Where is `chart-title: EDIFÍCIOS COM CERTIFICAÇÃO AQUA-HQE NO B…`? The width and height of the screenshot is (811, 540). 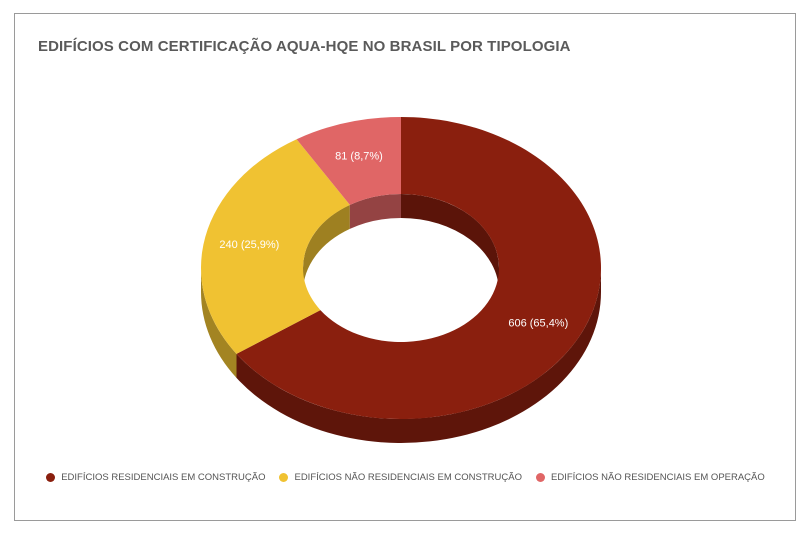 chart-title: EDIFÍCIOS COM CERTIFICAÇÃO AQUA-HQE NO B… is located at coordinates (304, 46).